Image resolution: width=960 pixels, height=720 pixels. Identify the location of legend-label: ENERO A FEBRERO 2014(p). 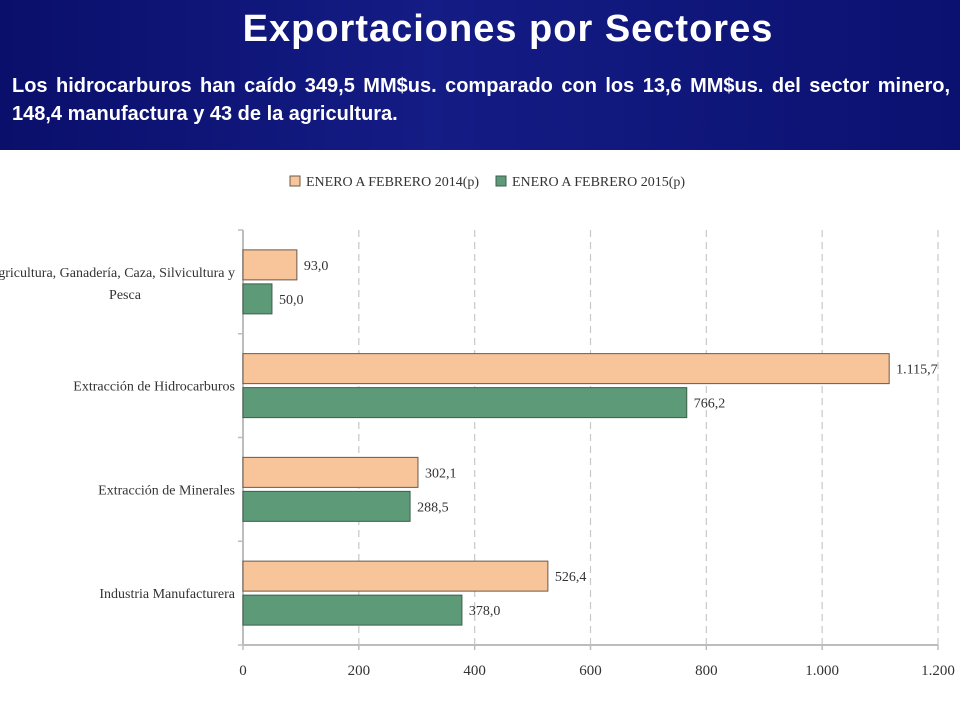
(392, 182).